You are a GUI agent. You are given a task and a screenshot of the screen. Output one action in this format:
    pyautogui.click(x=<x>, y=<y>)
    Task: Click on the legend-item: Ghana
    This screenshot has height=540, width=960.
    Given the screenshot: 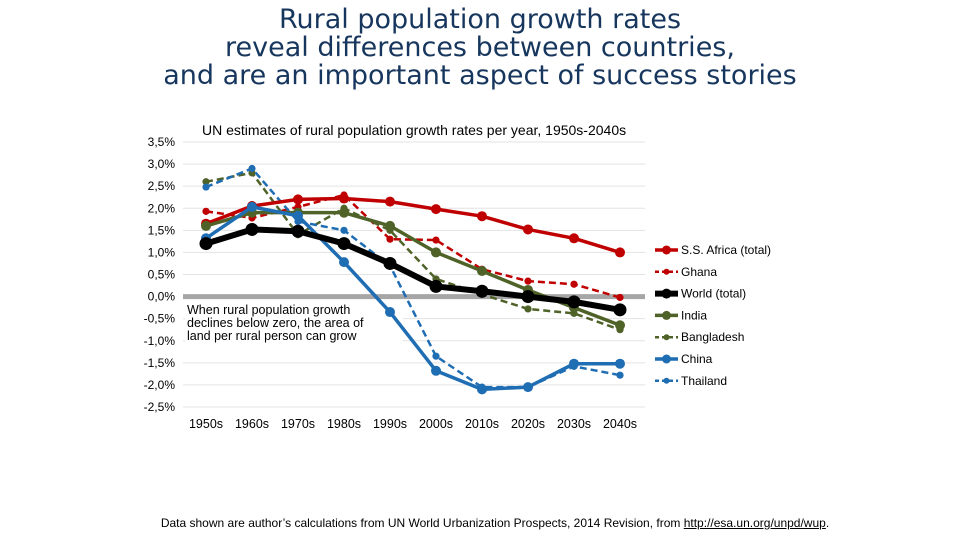 What is the action you would take?
    pyautogui.click(x=686, y=272)
    